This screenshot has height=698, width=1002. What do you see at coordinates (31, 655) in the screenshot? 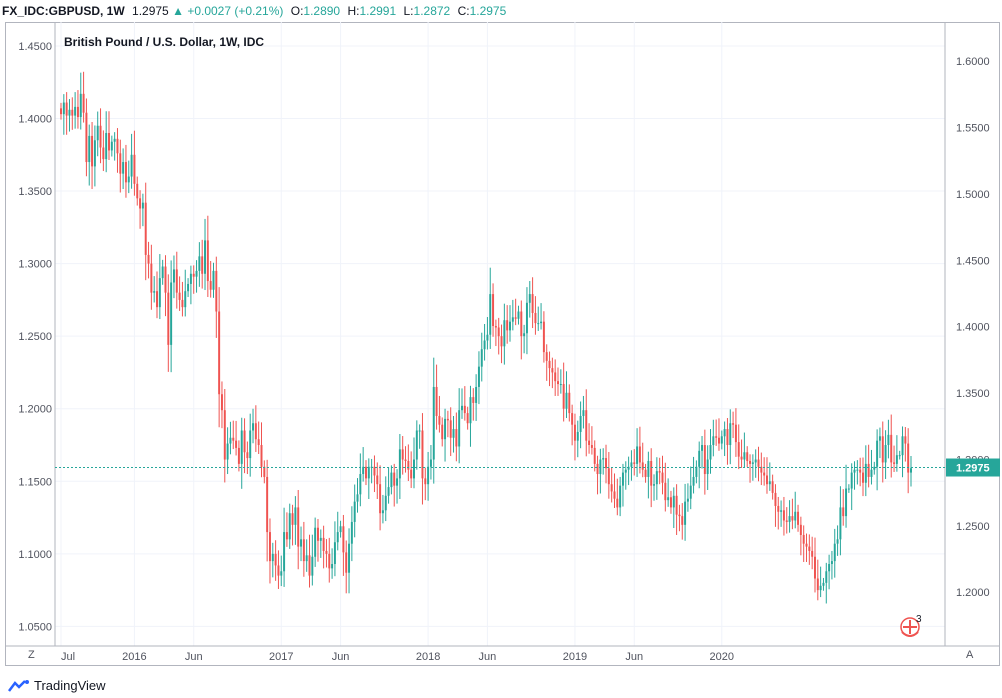
I see `timezone-button: Z` at bounding box center [31, 655].